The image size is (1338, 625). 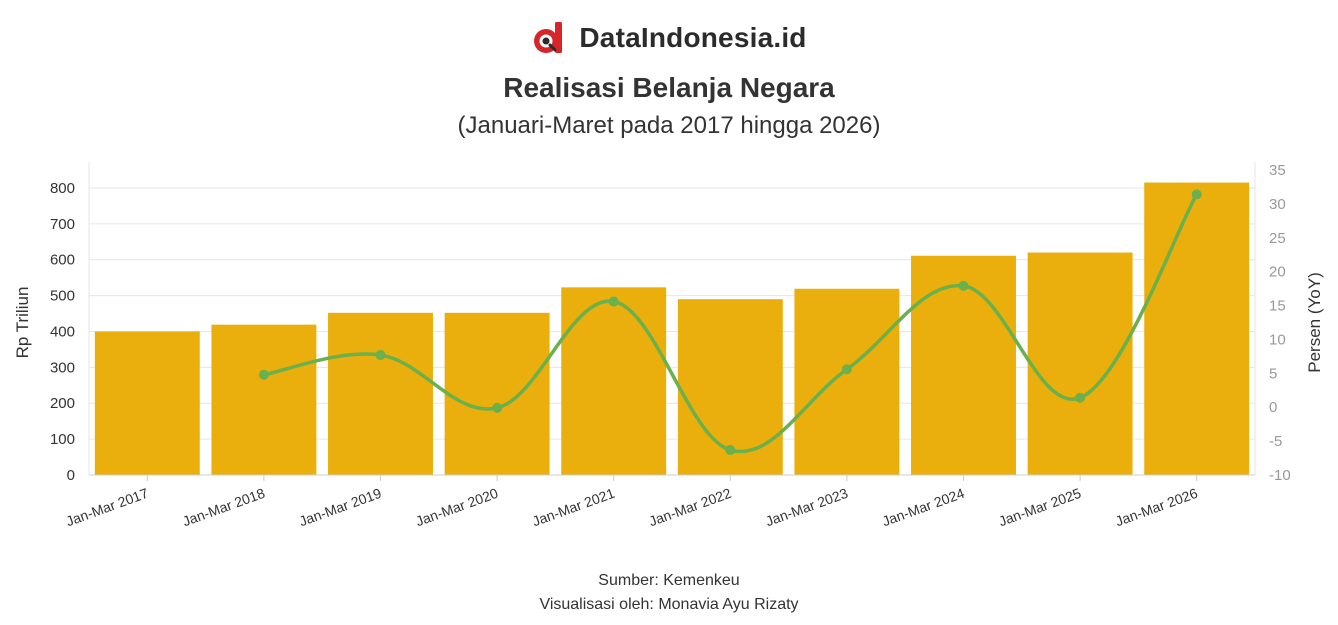 What do you see at coordinates (669, 87) in the screenshot?
I see `chart-title: Realisasi Belanja Negara` at bounding box center [669, 87].